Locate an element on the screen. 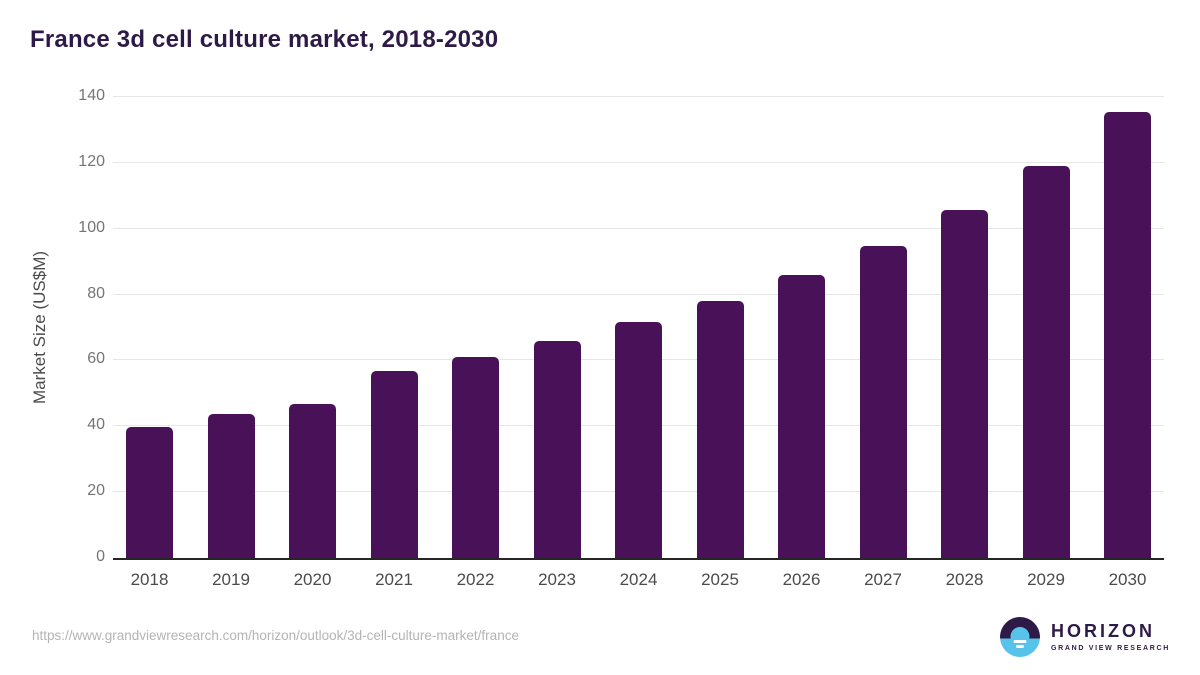  horizon-logo: HORIZON GRAND VIEW RESEARCH is located at coordinates (1084, 637).